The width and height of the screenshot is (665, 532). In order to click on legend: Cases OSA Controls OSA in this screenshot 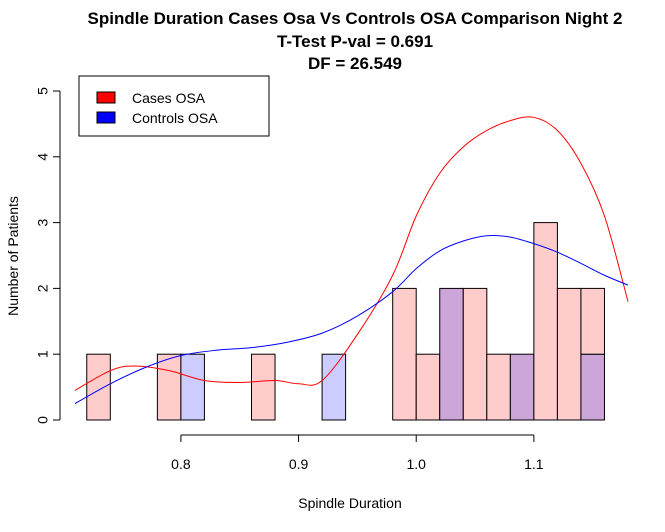, I will do `click(174, 106)`.